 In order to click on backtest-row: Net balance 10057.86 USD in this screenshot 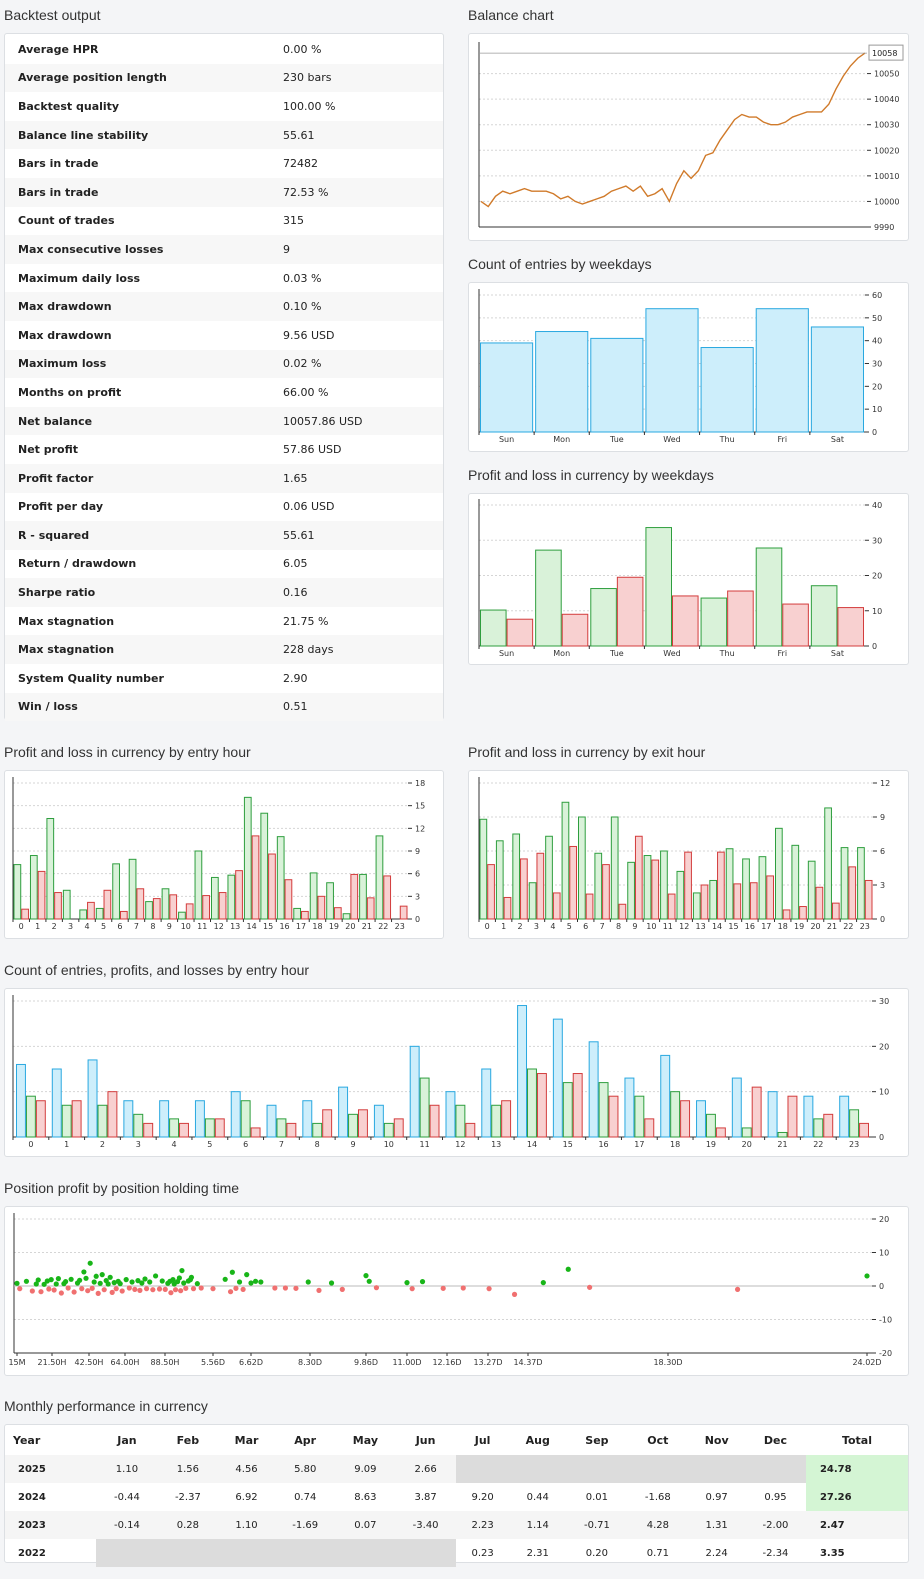, I will do `click(224, 421)`.